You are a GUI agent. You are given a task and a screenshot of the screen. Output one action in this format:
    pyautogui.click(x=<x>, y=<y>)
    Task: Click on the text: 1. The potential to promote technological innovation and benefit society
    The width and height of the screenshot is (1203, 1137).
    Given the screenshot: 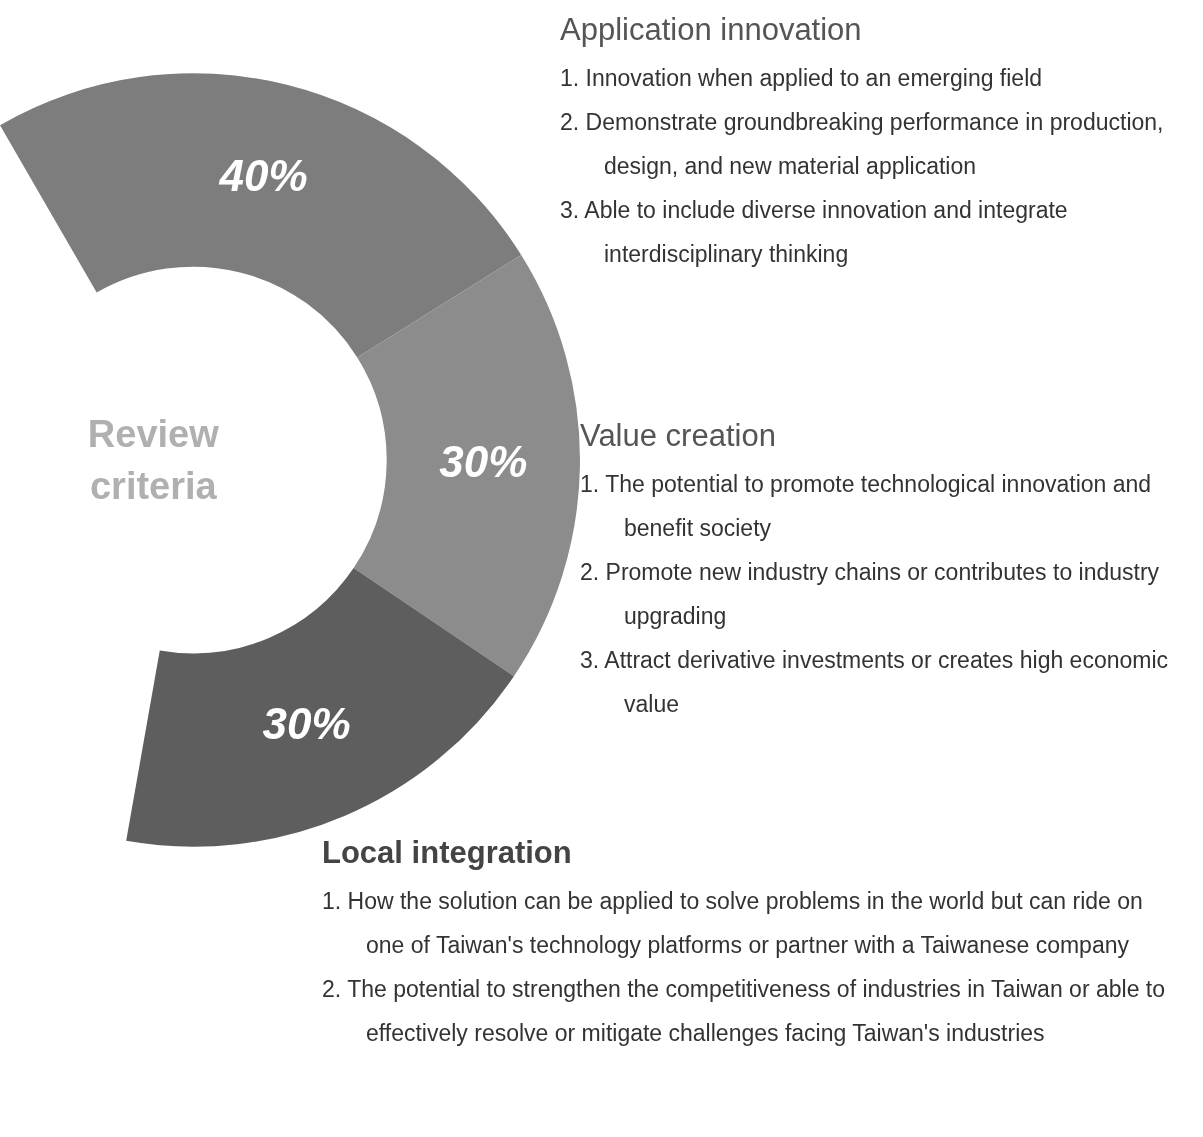 What is the action you would take?
    pyautogui.click(x=866, y=506)
    